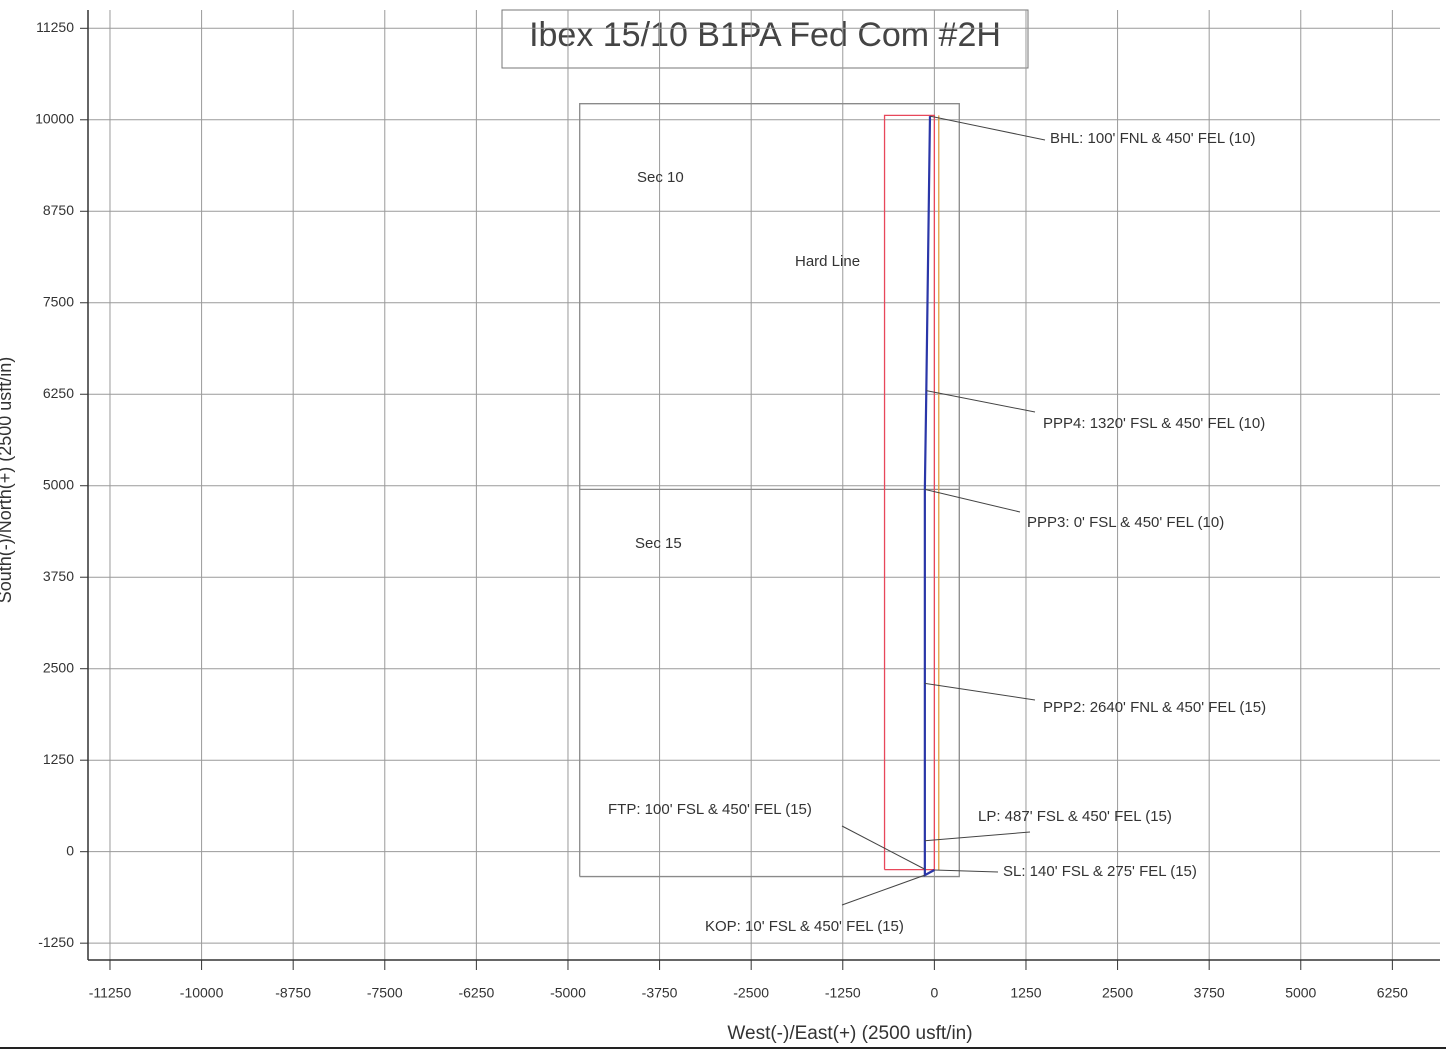 The width and height of the screenshot is (1446, 1057). Describe the element at coordinates (710, 809) in the screenshot. I see `annotation: FTP: 100' FSL & 450' FEL (15)` at that location.